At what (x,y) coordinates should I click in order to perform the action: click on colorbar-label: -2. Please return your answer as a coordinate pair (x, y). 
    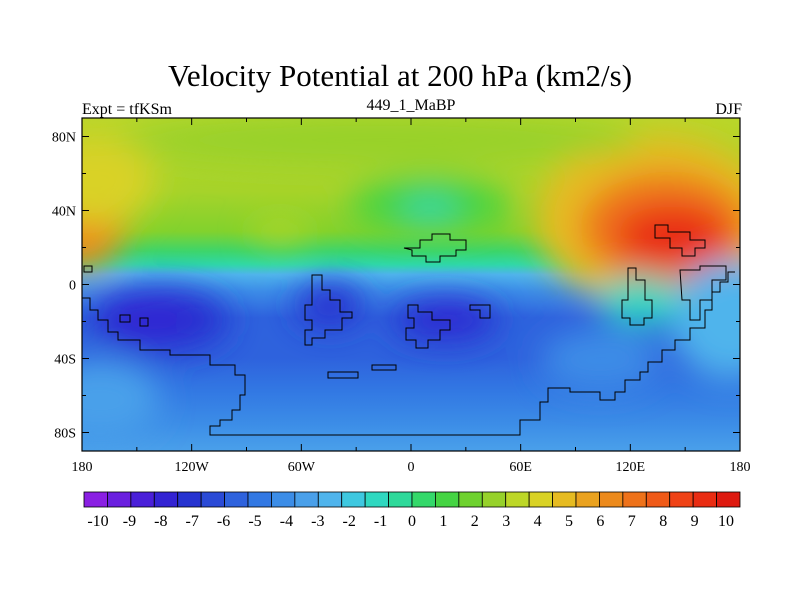
    Looking at the image, I should click on (349, 521).